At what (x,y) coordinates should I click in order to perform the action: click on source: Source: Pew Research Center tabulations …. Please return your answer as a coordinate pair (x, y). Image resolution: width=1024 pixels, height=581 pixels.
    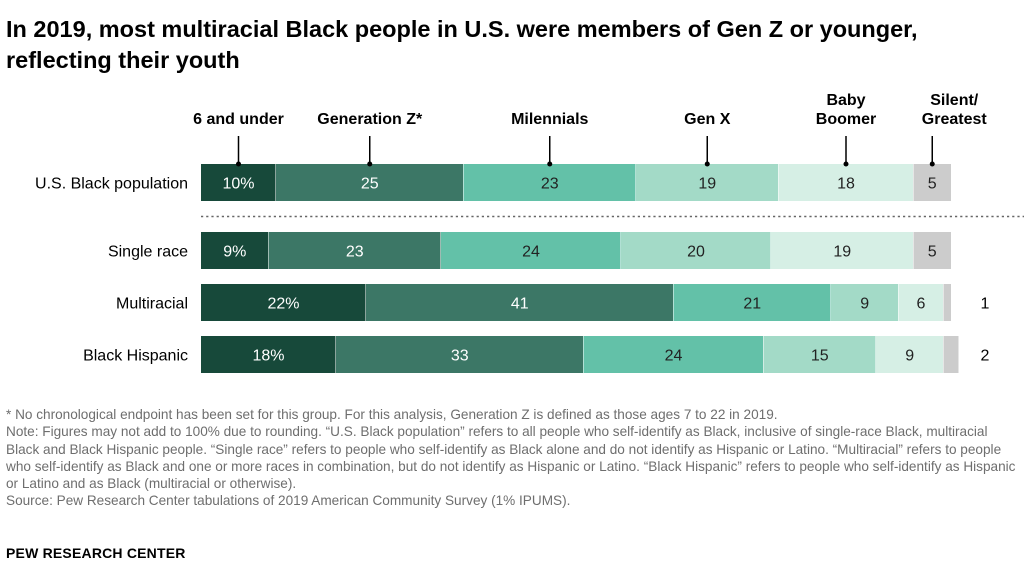
    Looking at the image, I should click on (288, 501).